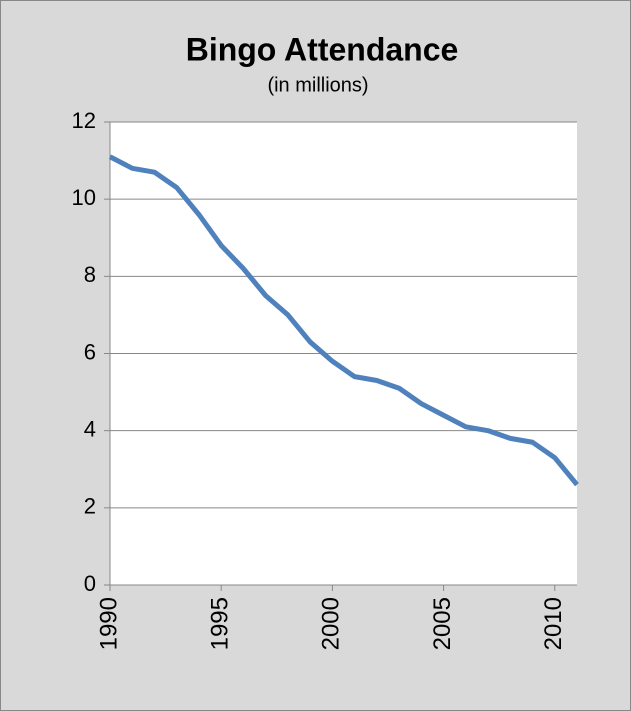  Describe the element at coordinates (317, 85) in the screenshot. I see `chart-subtitle: (in millions)` at that location.